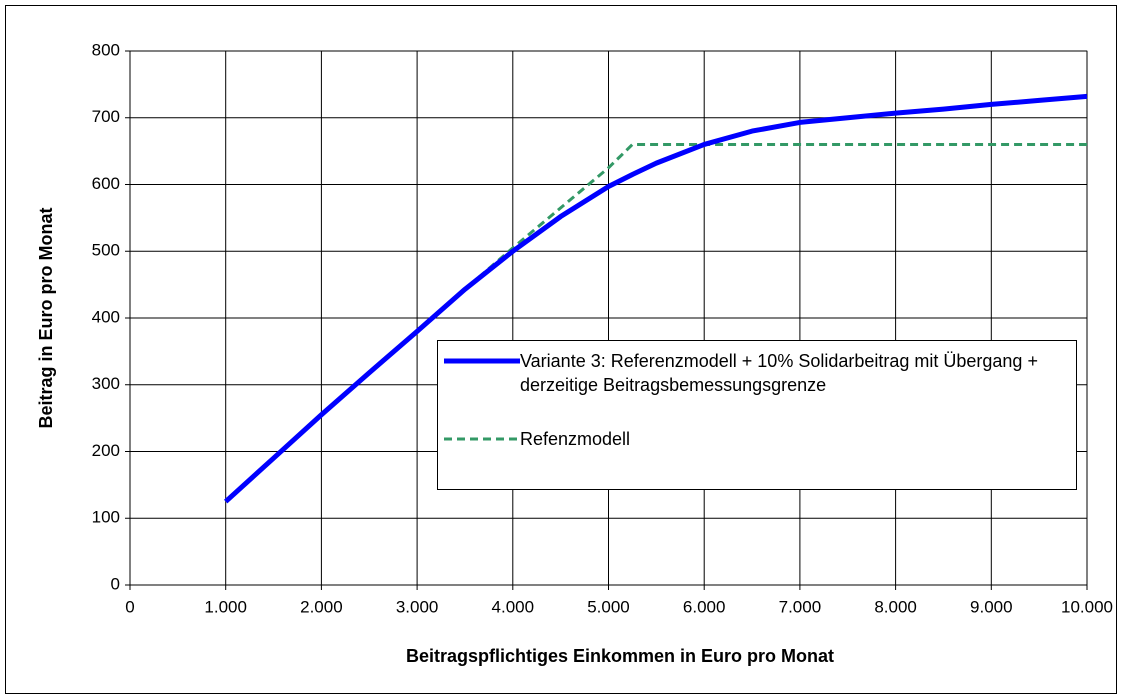 This screenshot has height=699, width=1122. Describe the element at coordinates (608, 606) in the screenshot. I see `x-tick-label: 5.000` at that location.